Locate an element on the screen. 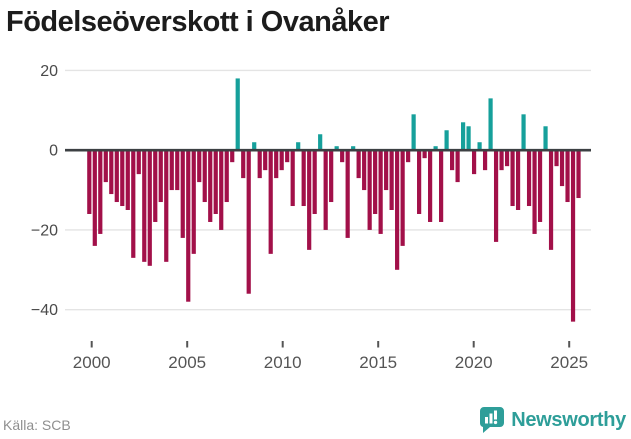 The width and height of the screenshot is (631, 439). x-axis-tick-label: 2025 is located at coordinates (569, 362).